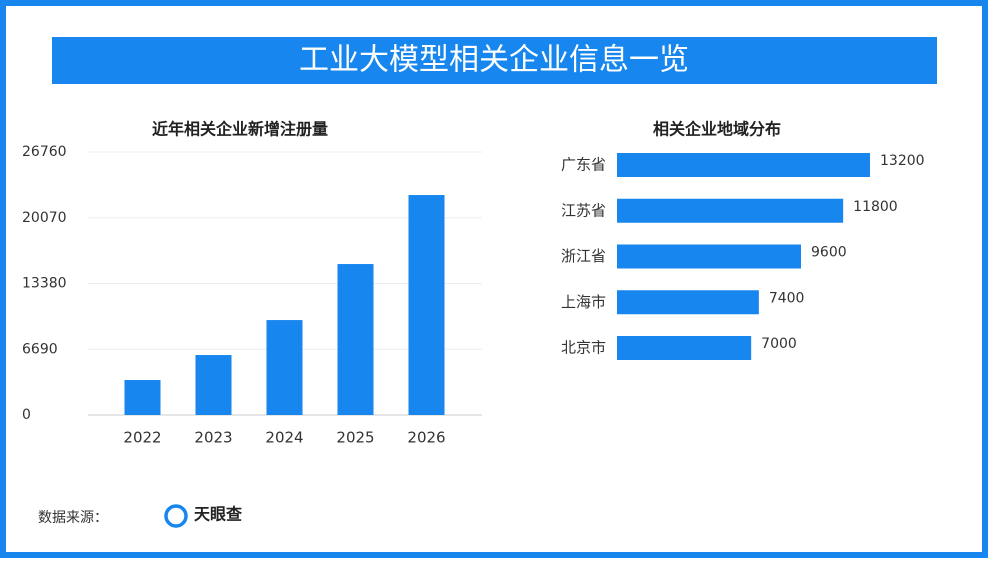  Describe the element at coordinates (902, 161) in the screenshot. I see `value-label: 13200` at that location.